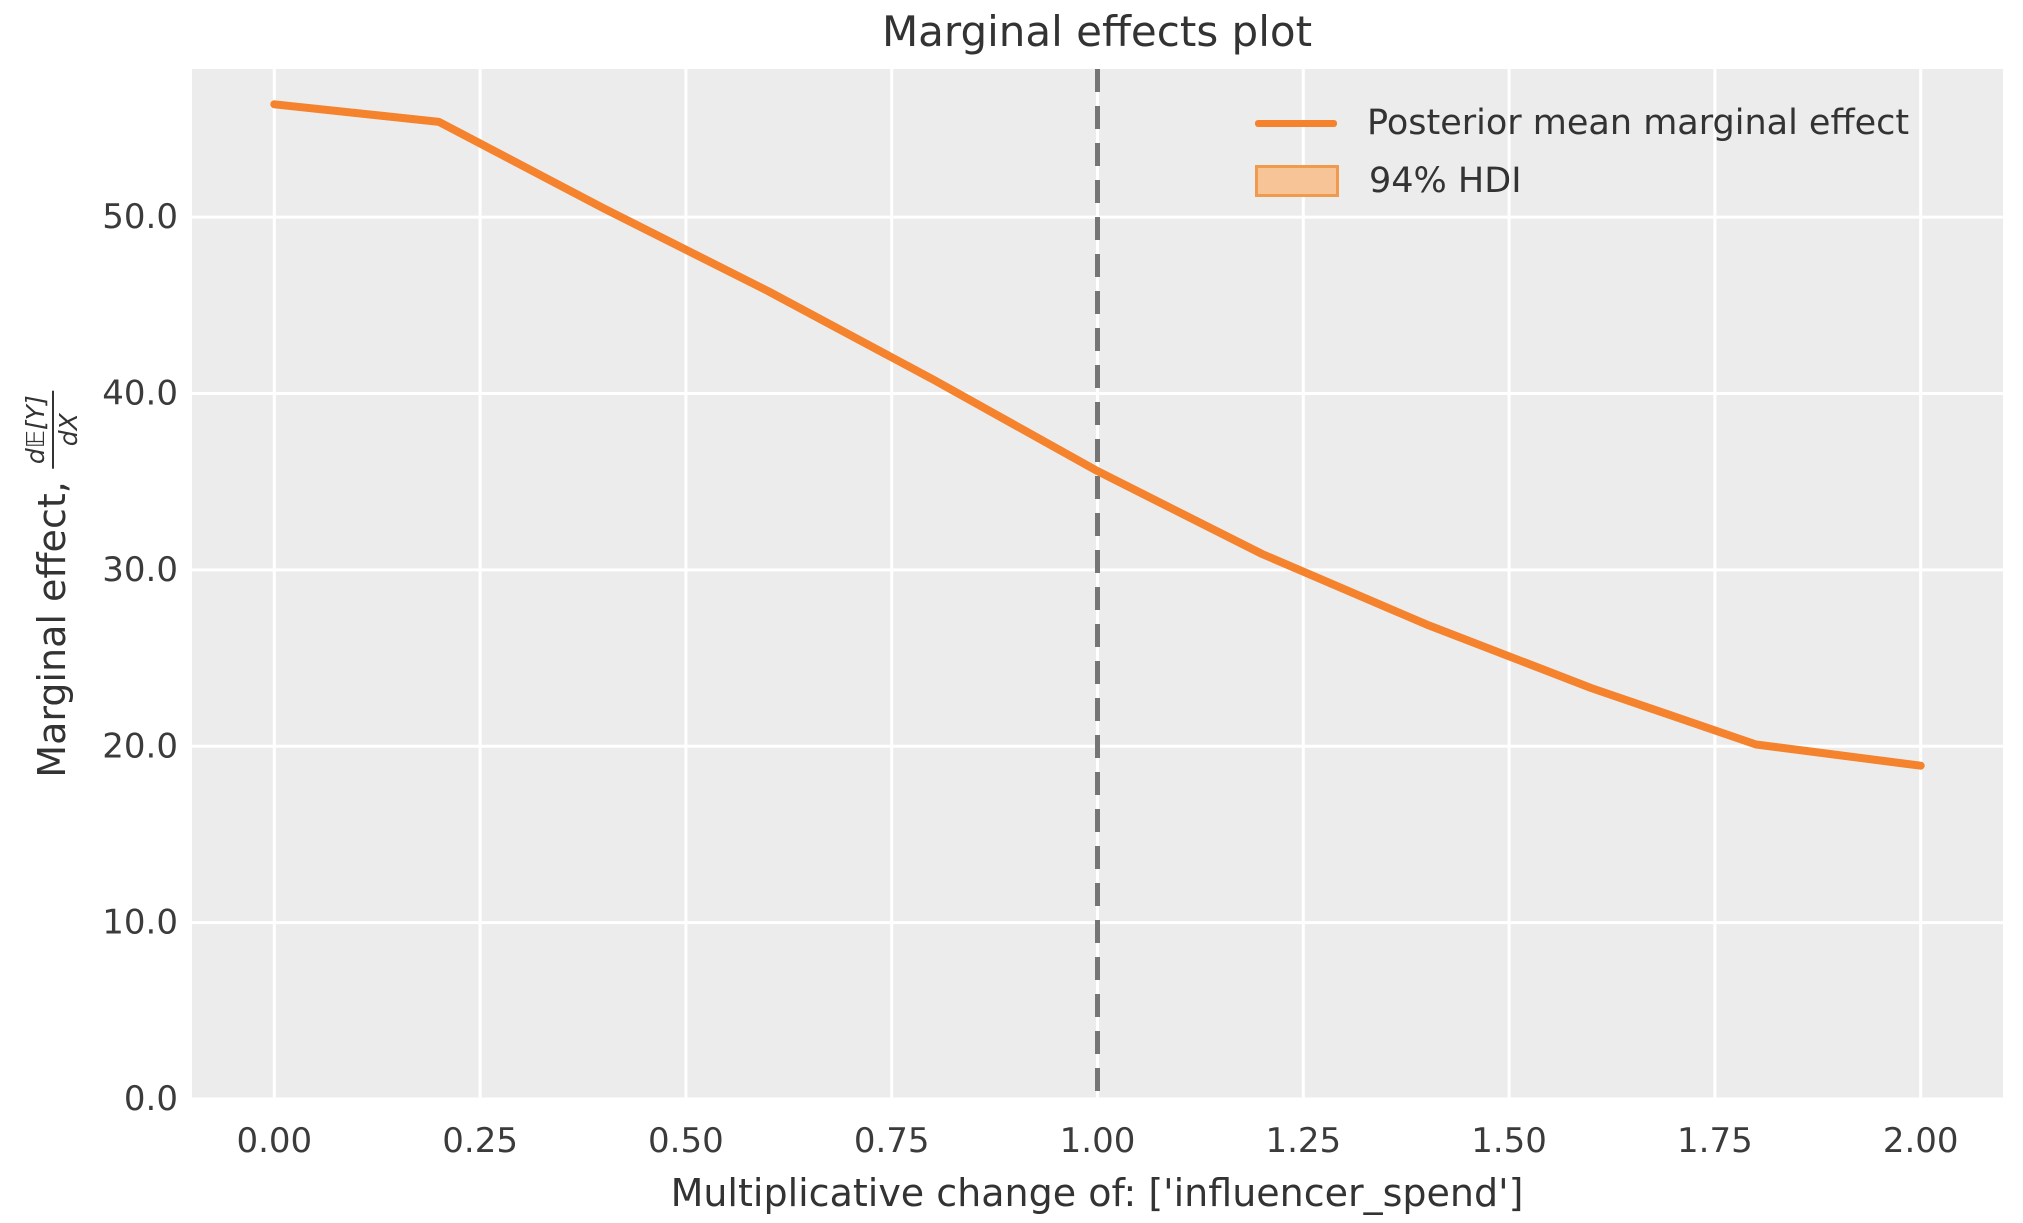 This screenshot has width=2023, height=1223. What do you see at coordinates (140, 658) in the screenshot?
I see `y-tick-labels: 0.0 10.0 20.0 30.0 40.0 50.0` at bounding box center [140, 658].